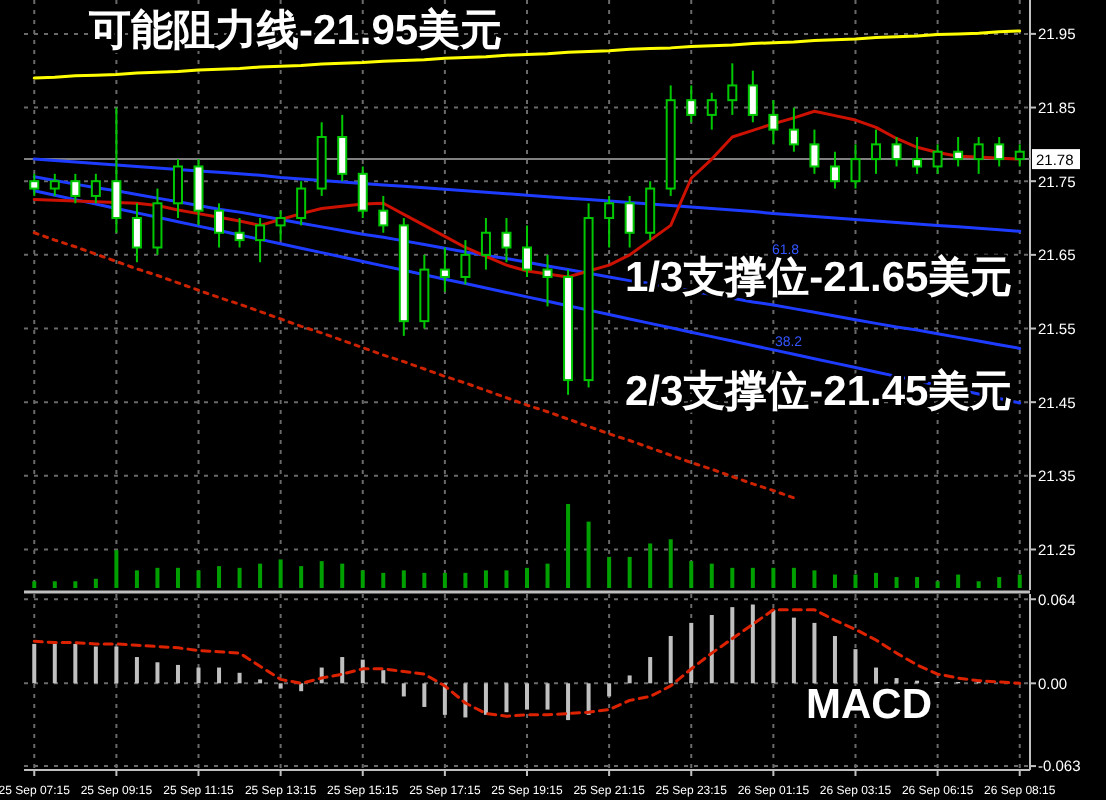 The image size is (1106, 800). What do you see at coordinates (869, 704) in the screenshot?
I see `annotation: MACD` at bounding box center [869, 704].